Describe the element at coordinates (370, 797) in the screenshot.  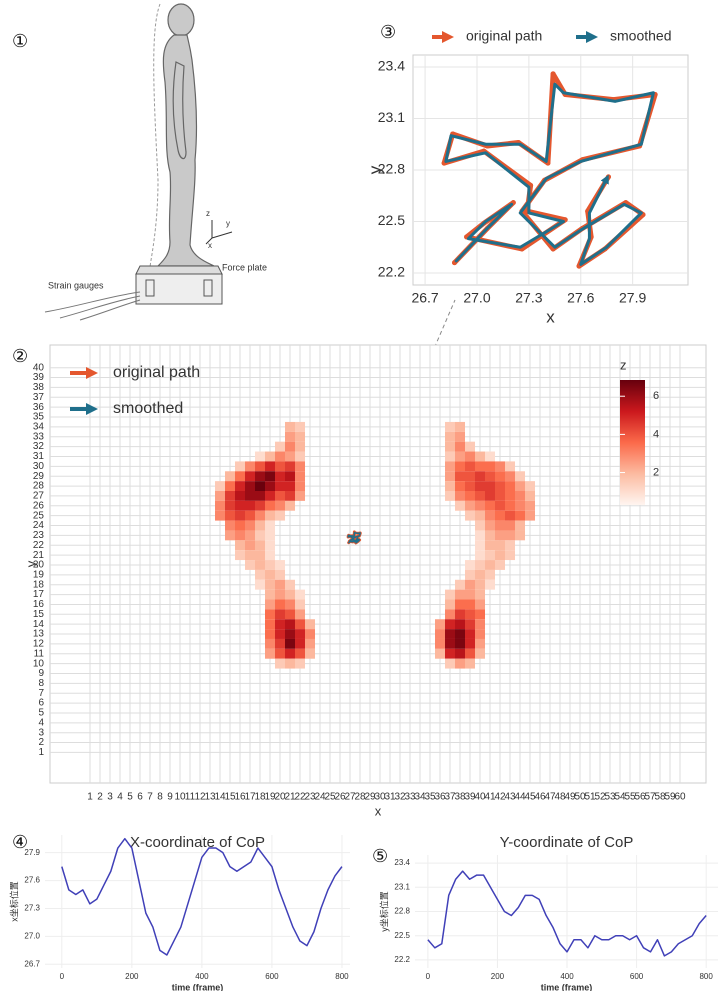
I see `x-tick-label: 29` at that location.